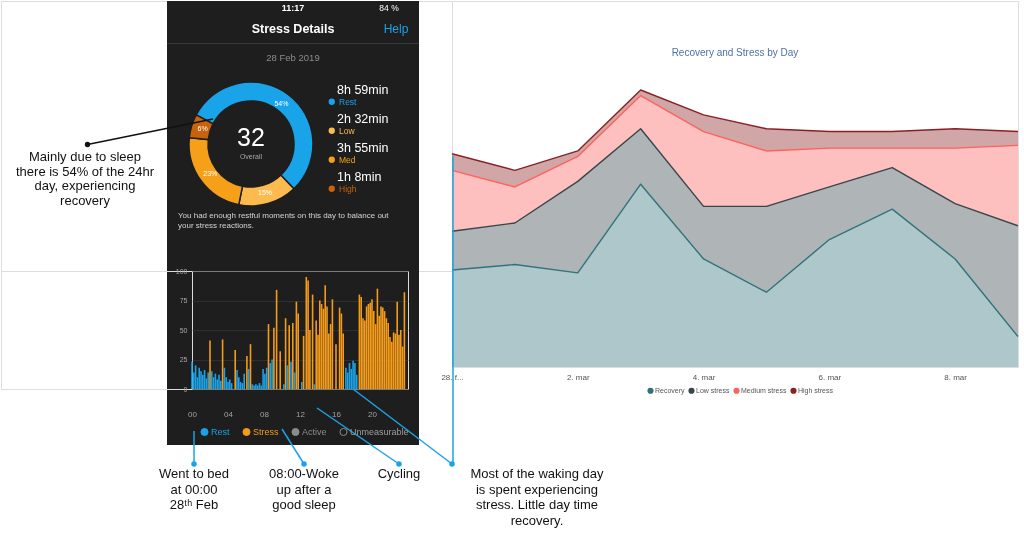 The height and width of the screenshot is (536, 1024). Describe the element at coordinates (704, 377) in the screenshot. I see `x-tick-label: 4. mar` at that location.